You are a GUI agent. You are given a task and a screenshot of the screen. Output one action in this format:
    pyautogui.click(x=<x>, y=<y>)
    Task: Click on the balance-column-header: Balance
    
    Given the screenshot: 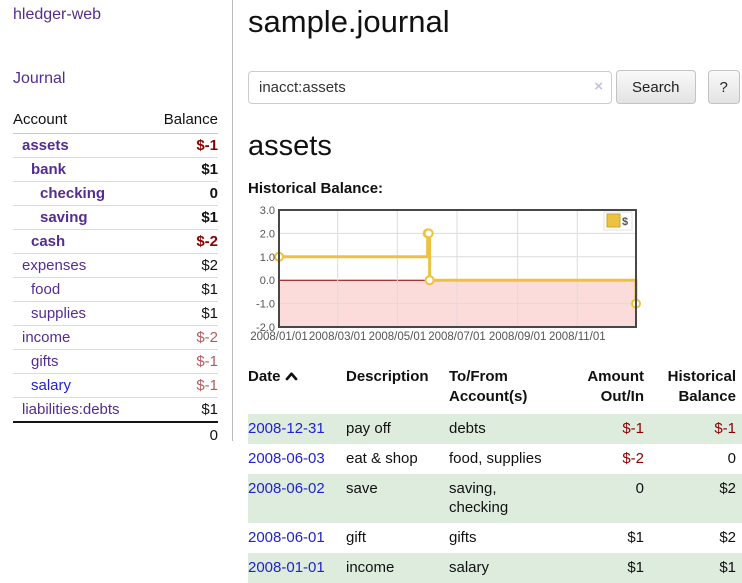 What is the action you would take?
    pyautogui.click(x=190, y=121)
    